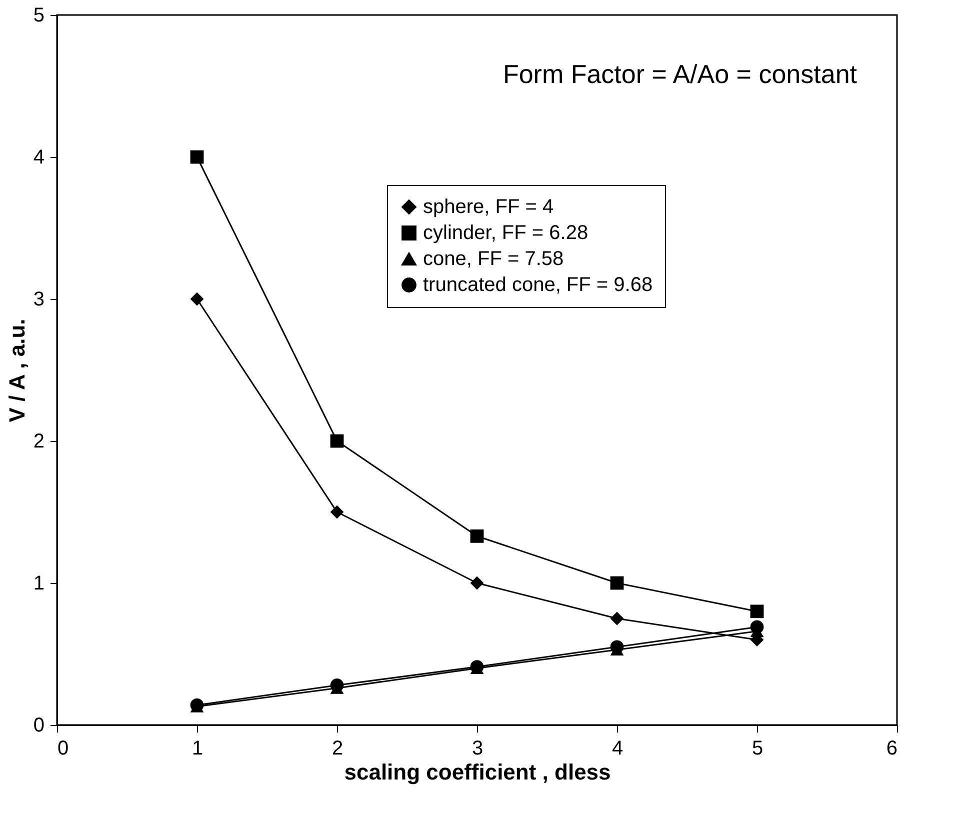 This screenshot has width=972, height=830. What do you see at coordinates (680, 74) in the screenshot?
I see `annotation: Form Factor = A/Ao = constant` at bounding box center [680, 74].